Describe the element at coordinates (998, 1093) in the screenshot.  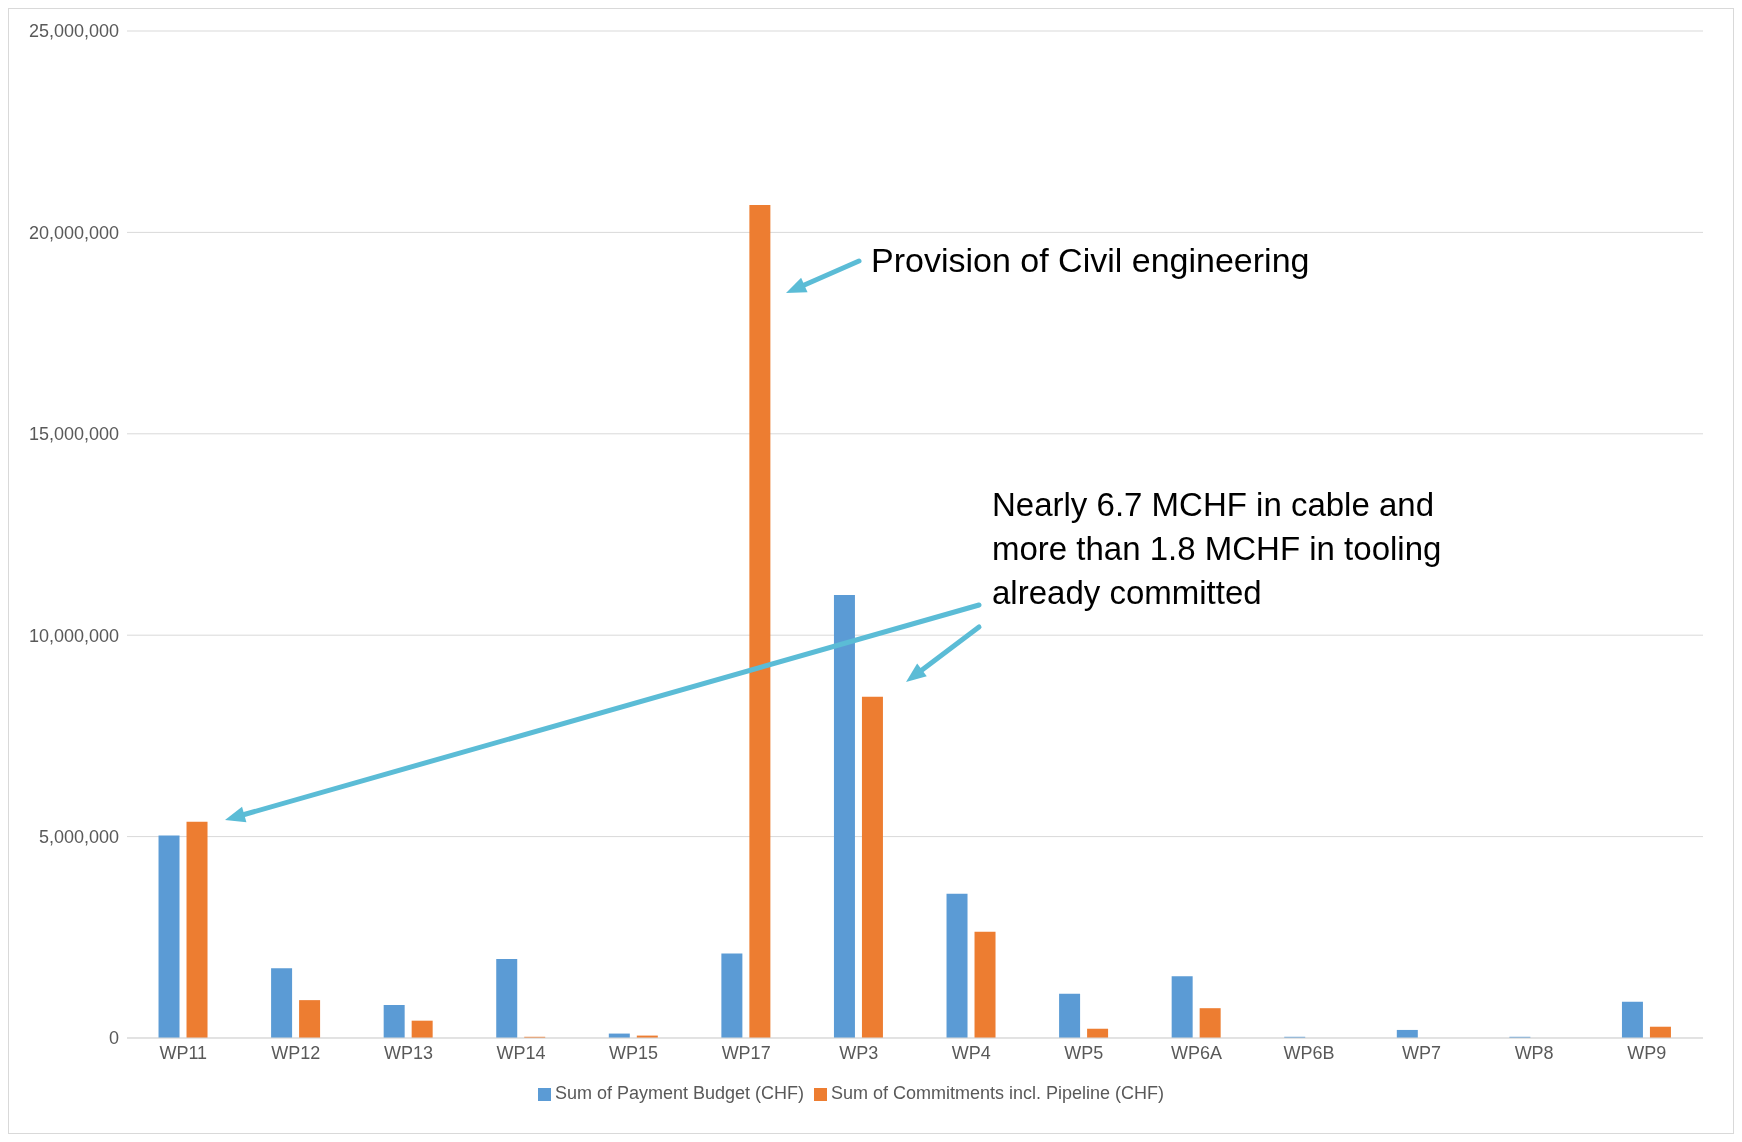
I see `legend-label: Sum of Commitments incl. Pipeline (CHF)` at that location.